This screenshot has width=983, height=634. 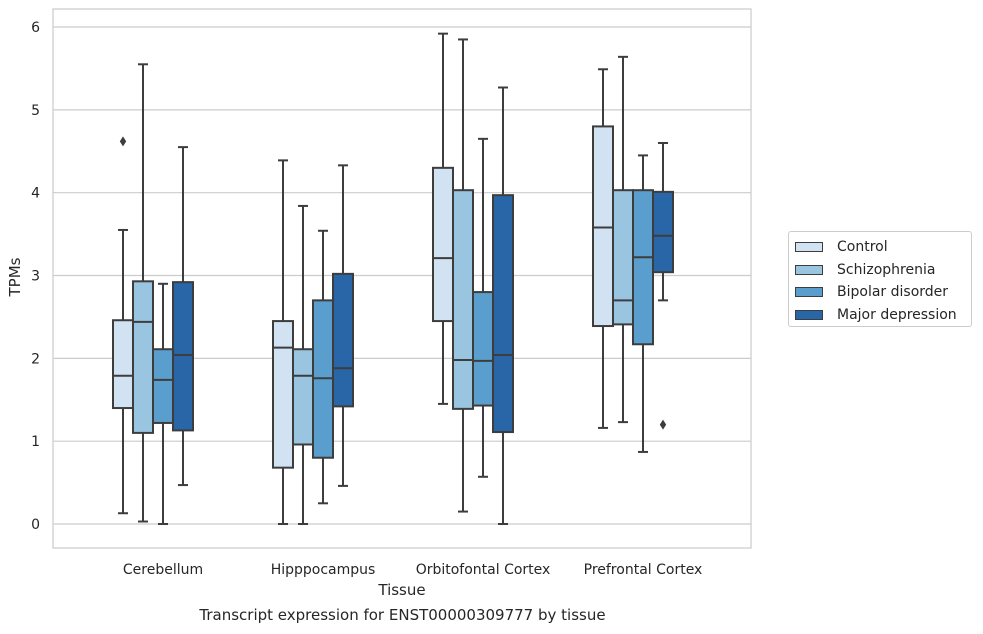 I want to click on y-tick-label: 3, so click(x=35, y=277).